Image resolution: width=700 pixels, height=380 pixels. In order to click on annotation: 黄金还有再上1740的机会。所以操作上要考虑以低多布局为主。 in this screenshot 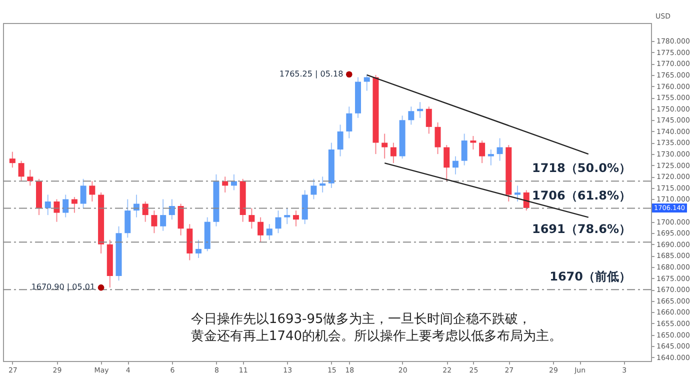, I will do `click(376, 336)`.